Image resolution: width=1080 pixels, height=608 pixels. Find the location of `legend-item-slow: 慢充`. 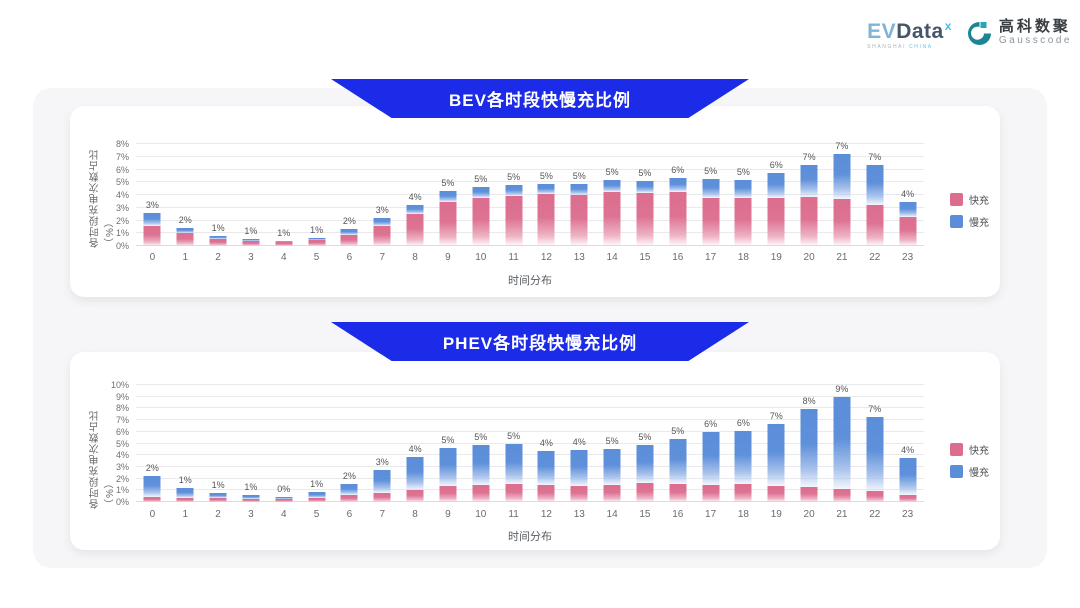

legend-item-slow: 慢充 is located at coordinates (969, 471).